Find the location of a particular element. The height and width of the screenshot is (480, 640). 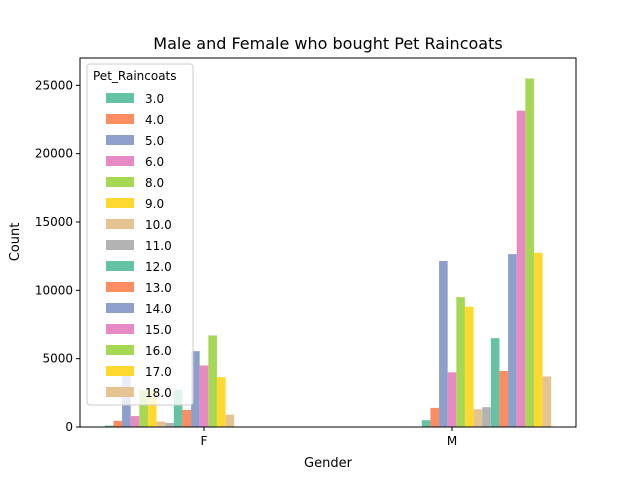

legend-label: 12.0 is located at coordinates (158, 267).